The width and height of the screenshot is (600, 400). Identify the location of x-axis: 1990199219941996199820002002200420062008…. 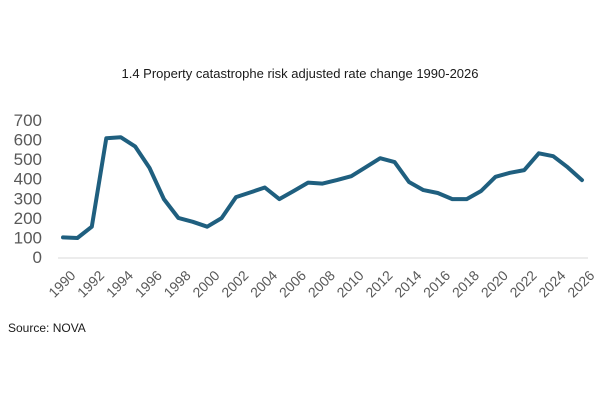
(321, 283).